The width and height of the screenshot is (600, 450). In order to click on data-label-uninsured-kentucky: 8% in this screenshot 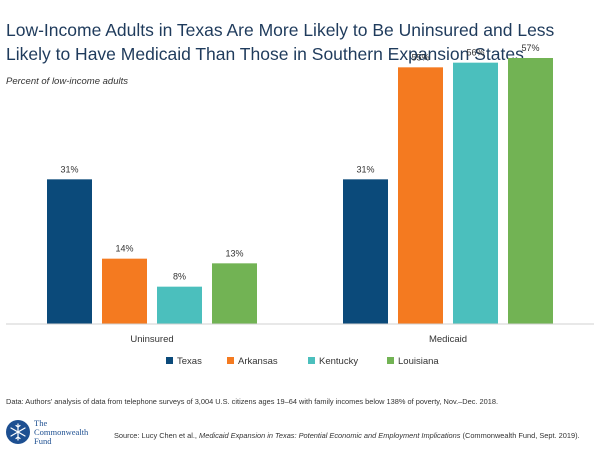, I will do `click(179, 277)`.